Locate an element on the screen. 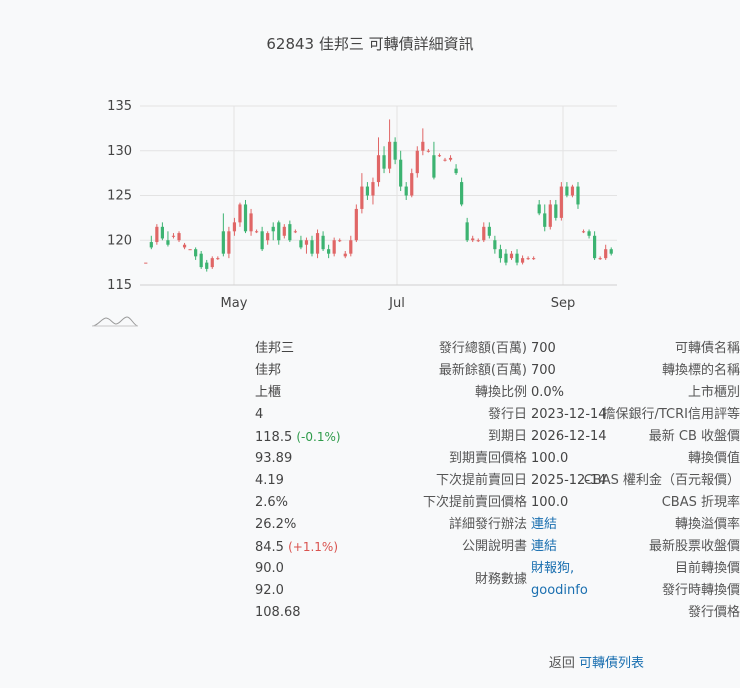  info-row: 詳細發行辦法 連結 is located at coordinates (510, 525).